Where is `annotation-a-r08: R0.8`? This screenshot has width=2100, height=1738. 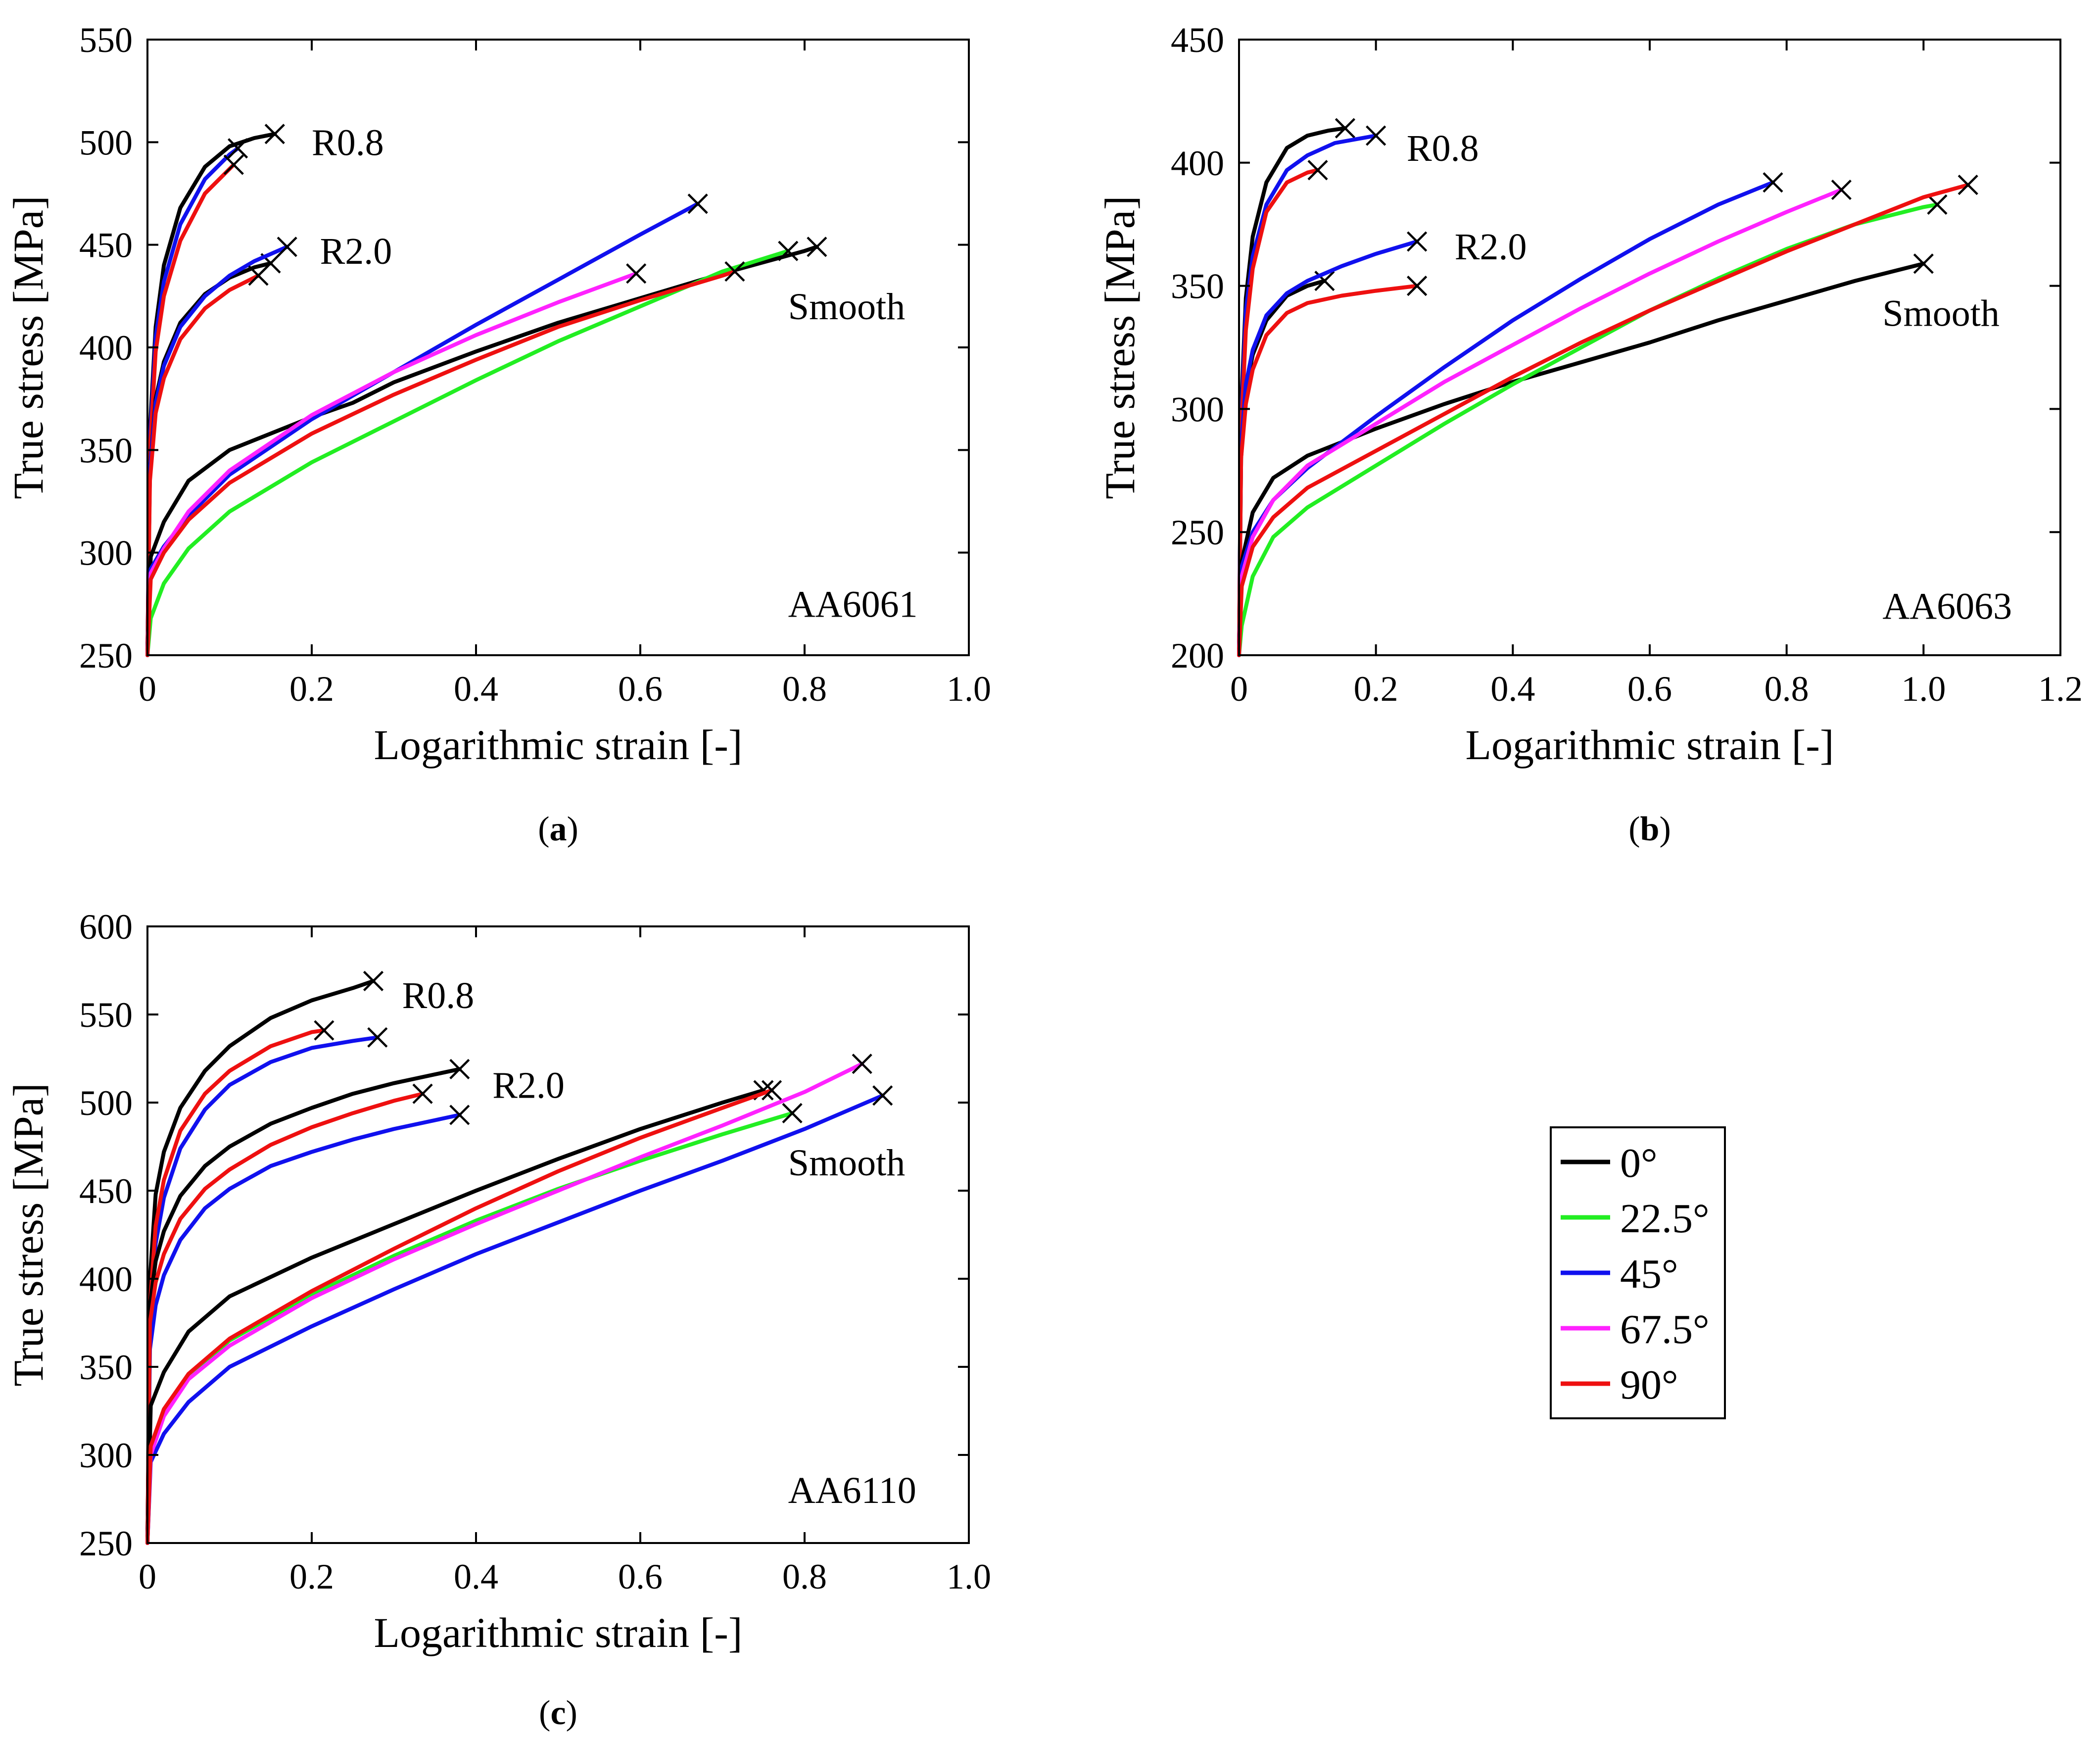 annotation-a-r08: R0.8 is located at coordinates (348, 142).